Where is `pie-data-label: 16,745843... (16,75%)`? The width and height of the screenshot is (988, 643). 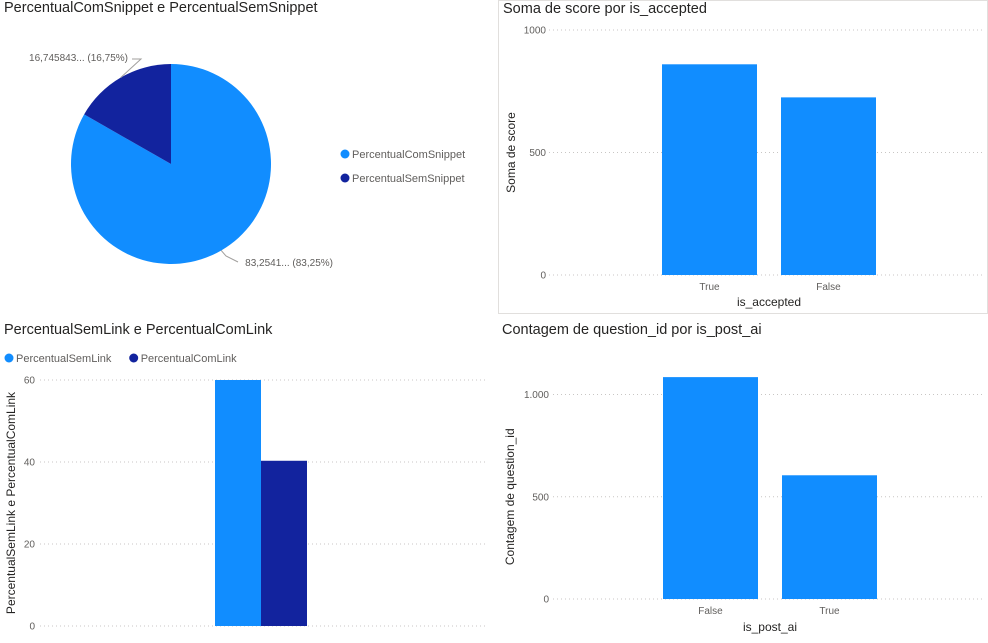 pie-data-label: 16,745843... (16,75%) is located at coordinates (78, 58).